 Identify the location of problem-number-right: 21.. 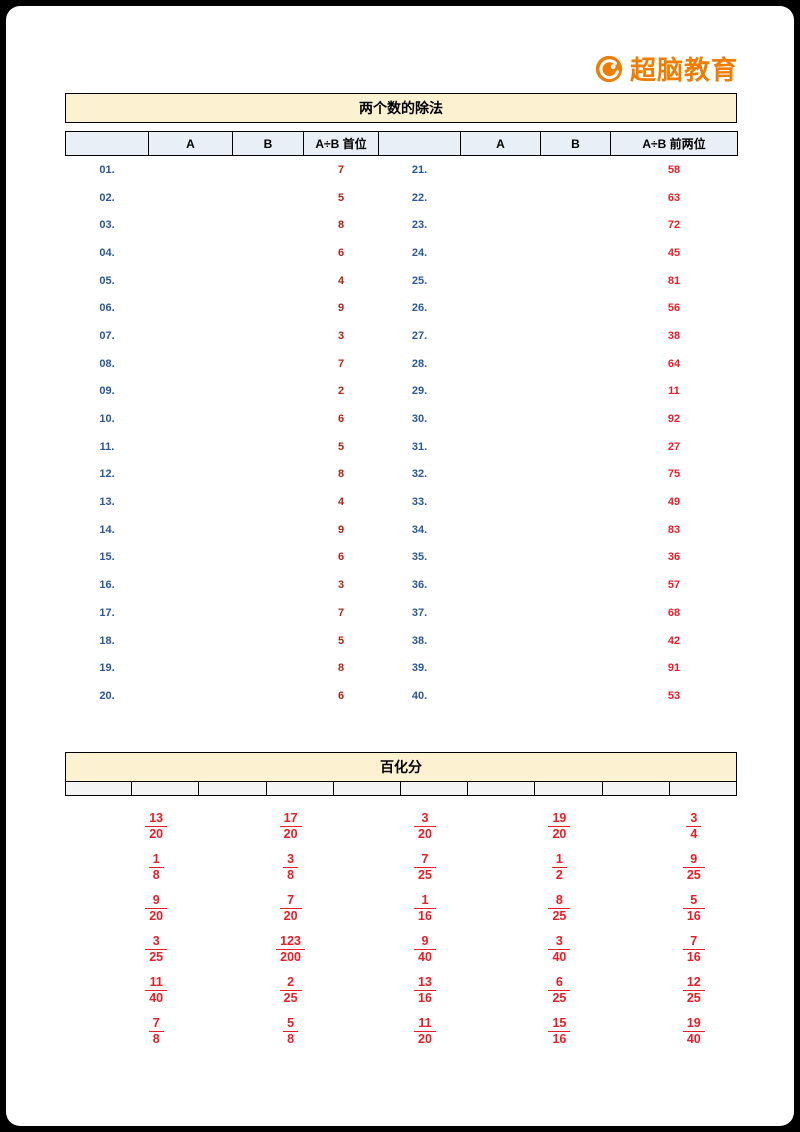
(419, 169).